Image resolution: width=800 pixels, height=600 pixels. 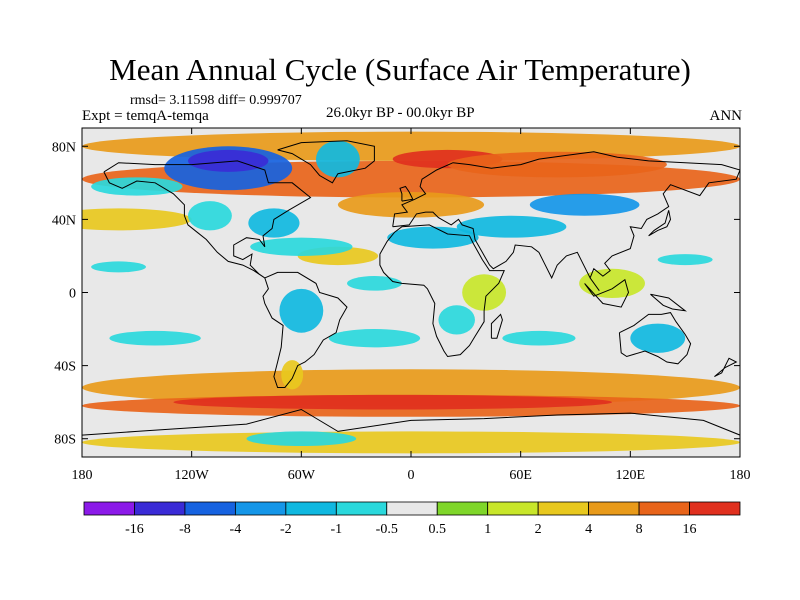 I want to click on coastline-antarctica, so click(x=411, y=422).